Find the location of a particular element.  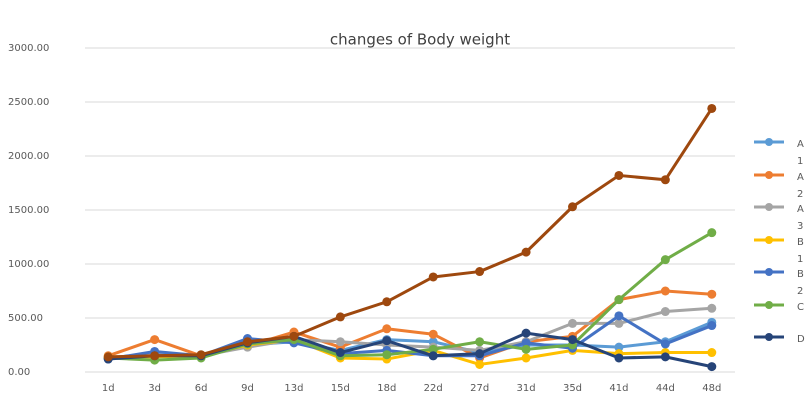

legend-label: B1 is located at coordinates (800, 250).